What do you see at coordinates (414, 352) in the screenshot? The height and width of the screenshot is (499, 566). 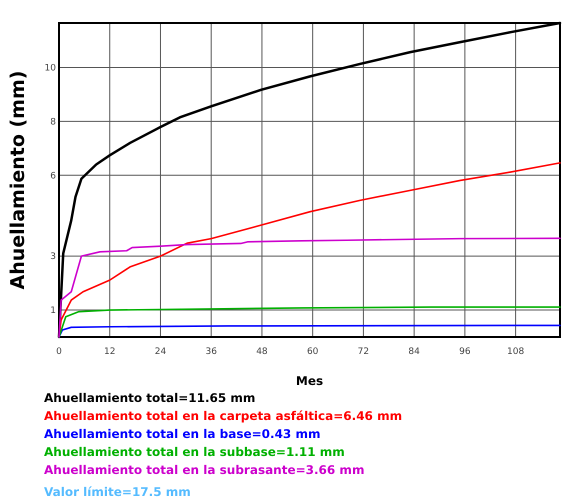 I see `x-tick-label: 84` at bounding box center [414, 352].